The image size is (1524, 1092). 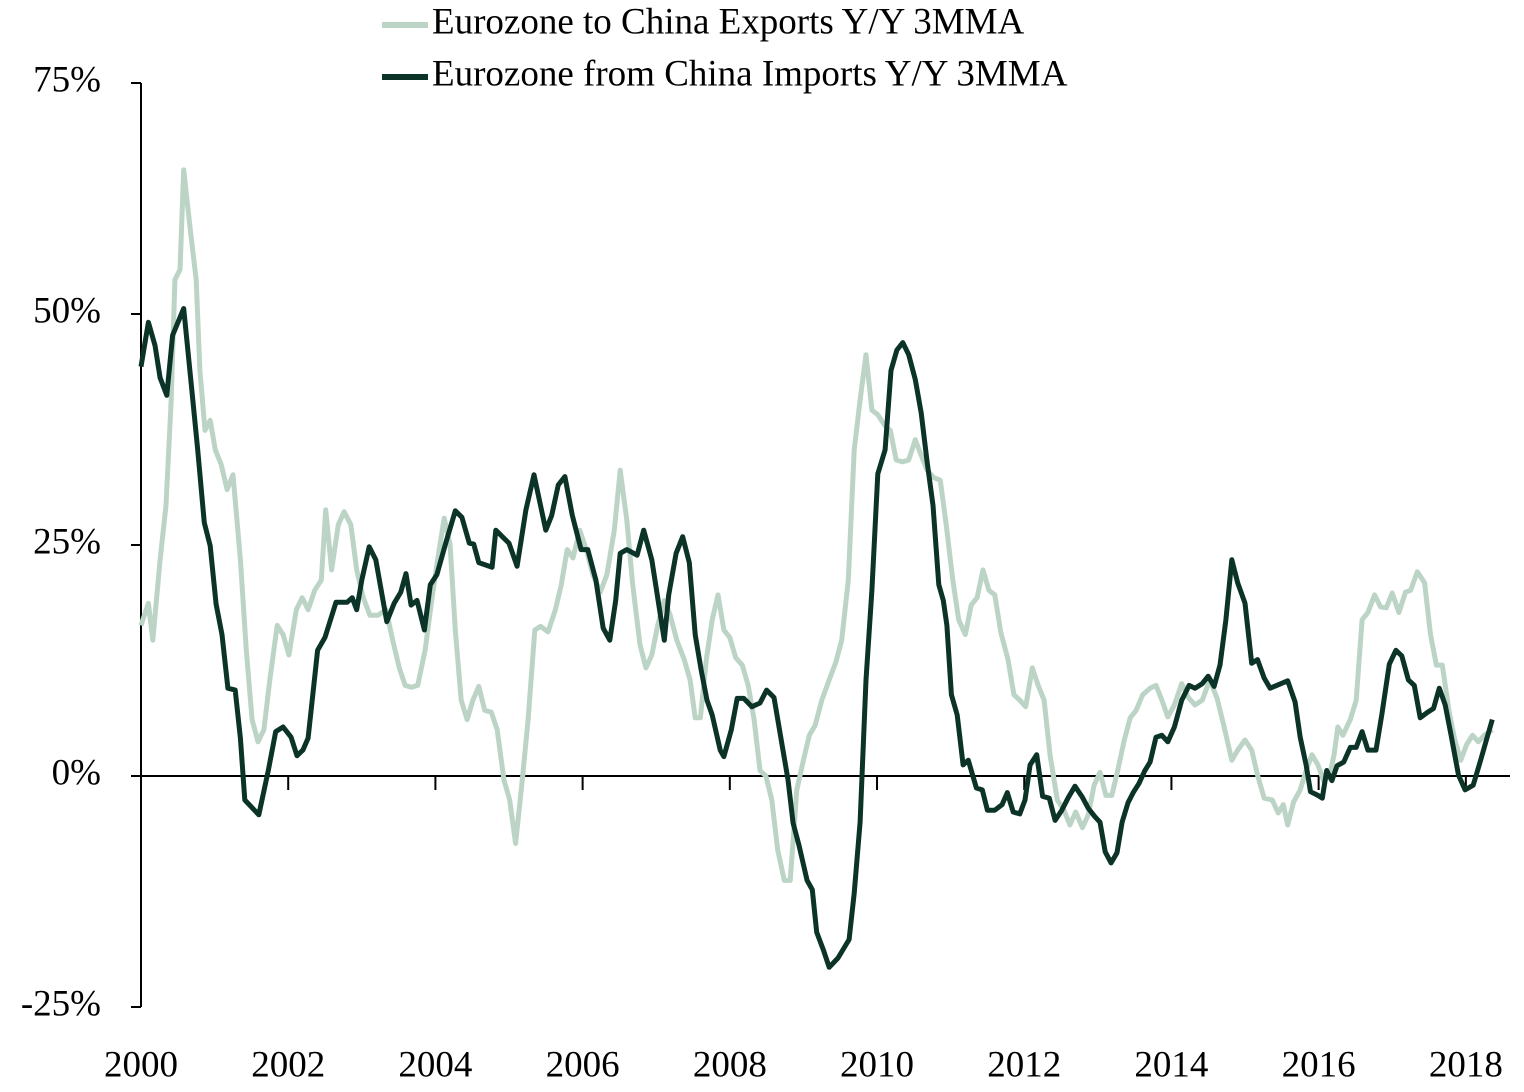 I want to click on x-tick-label: 2002, so click(x=288, y=1064).